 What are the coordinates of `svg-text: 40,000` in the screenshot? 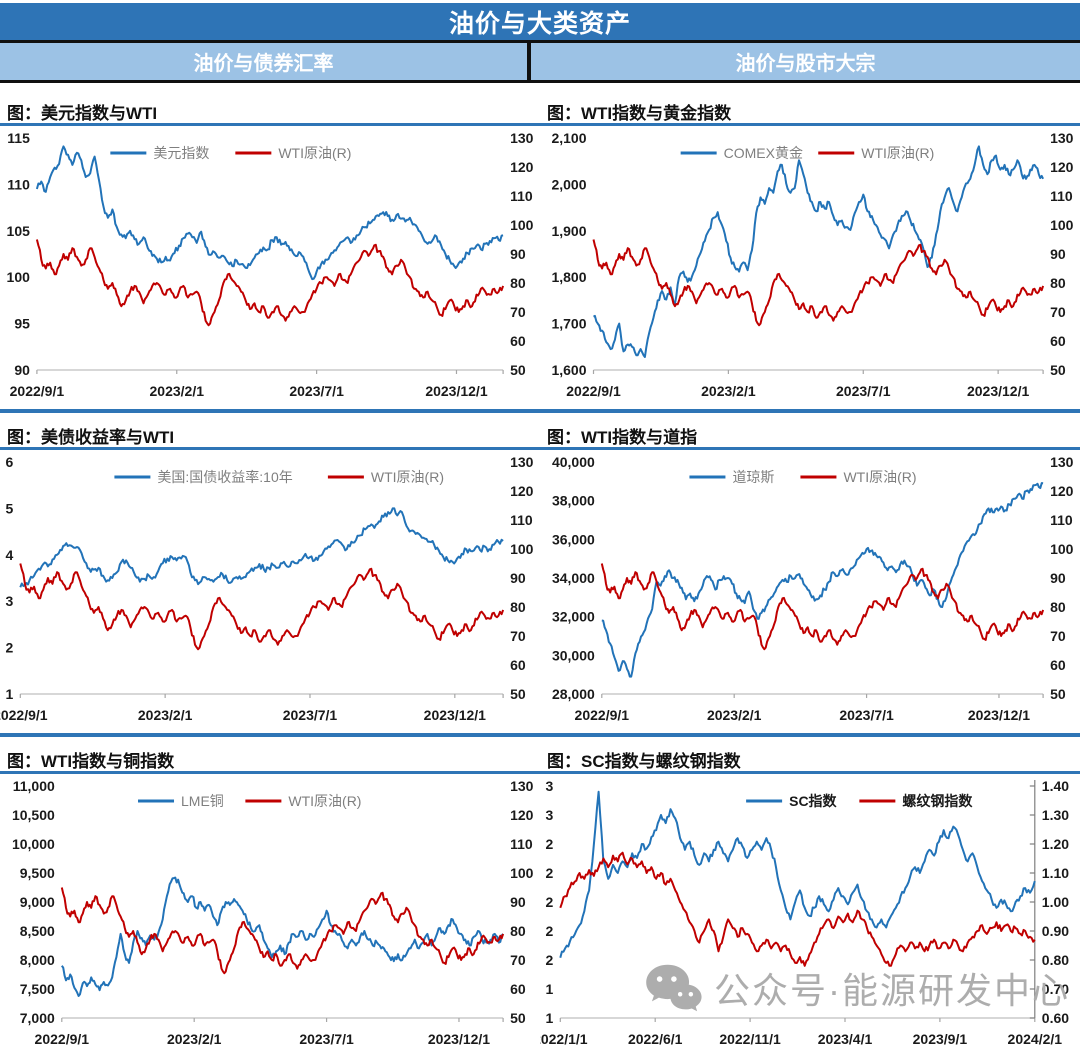 It's located at (573, 462).